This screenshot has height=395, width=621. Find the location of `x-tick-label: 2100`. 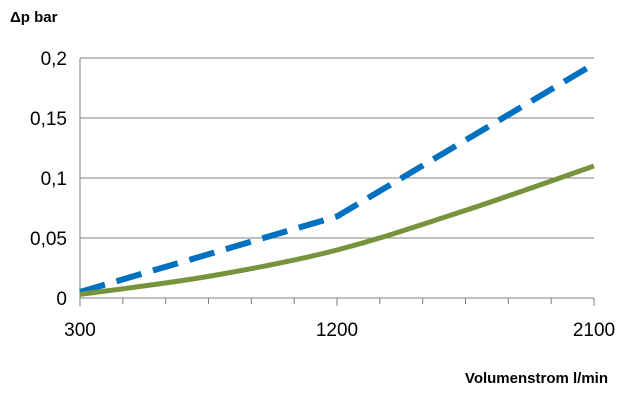

x-tick-label: 2100 is located at coordinates (594, 330).